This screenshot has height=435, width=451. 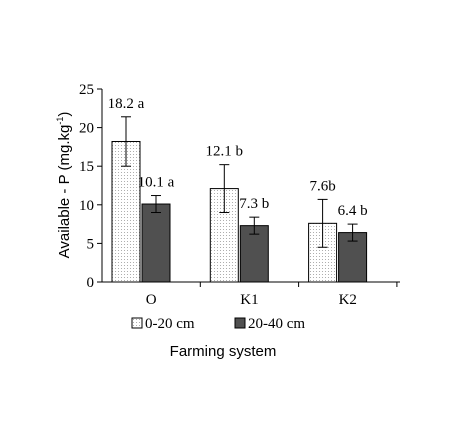 What do you see at coordinates (86, 167) in the screenshot?
I see `y-tick-label-15: 15` at bounding box center [86, 167].